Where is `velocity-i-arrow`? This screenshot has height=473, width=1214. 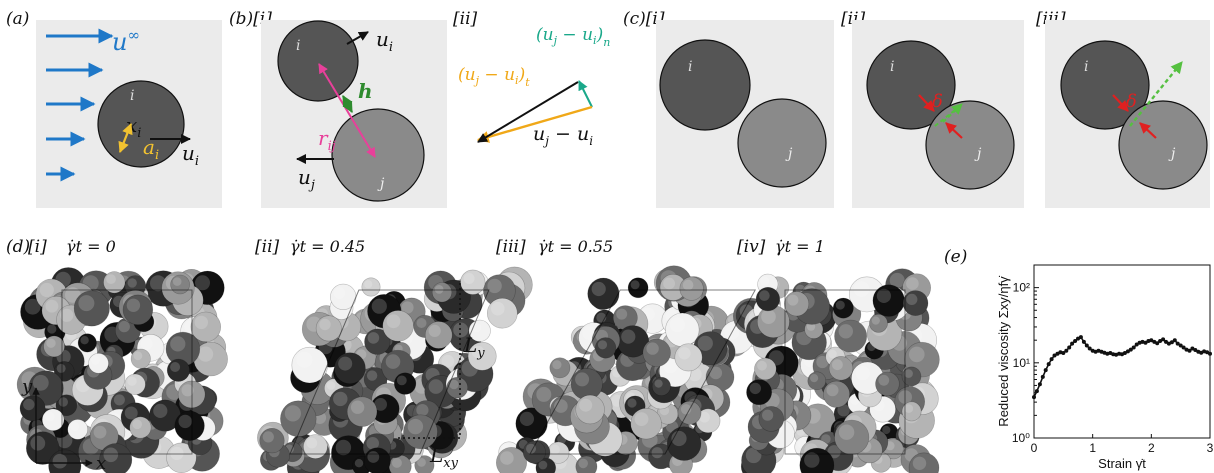 velocity-i-arrow is located at coordinates (357, 38).